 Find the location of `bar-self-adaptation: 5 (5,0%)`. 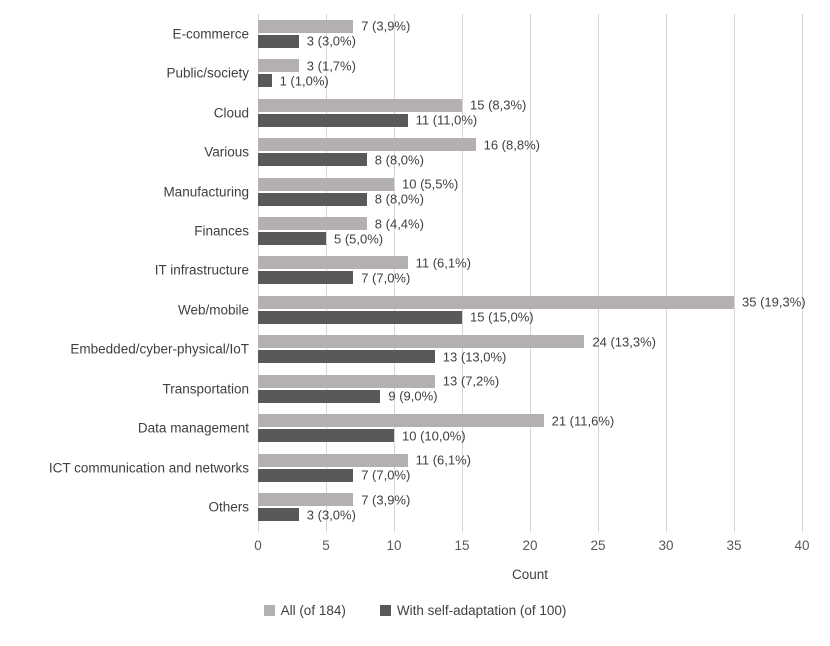

bar-self-adaptation: 5 (5,0%) is located at coordinates (320, 239).